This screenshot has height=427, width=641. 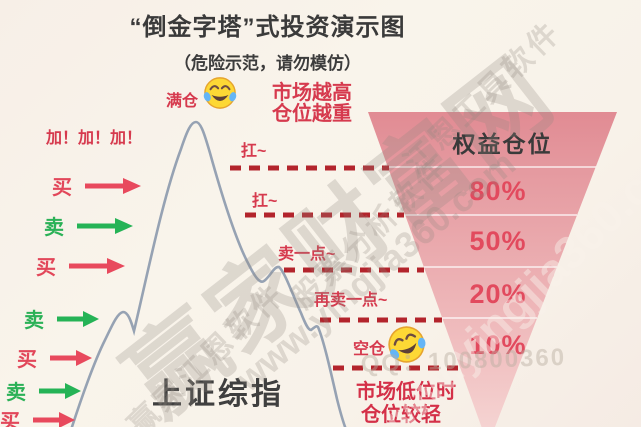 I want to click on market-low-caption: 市场低位时 仓位较轻, so click(x=406, y=404).